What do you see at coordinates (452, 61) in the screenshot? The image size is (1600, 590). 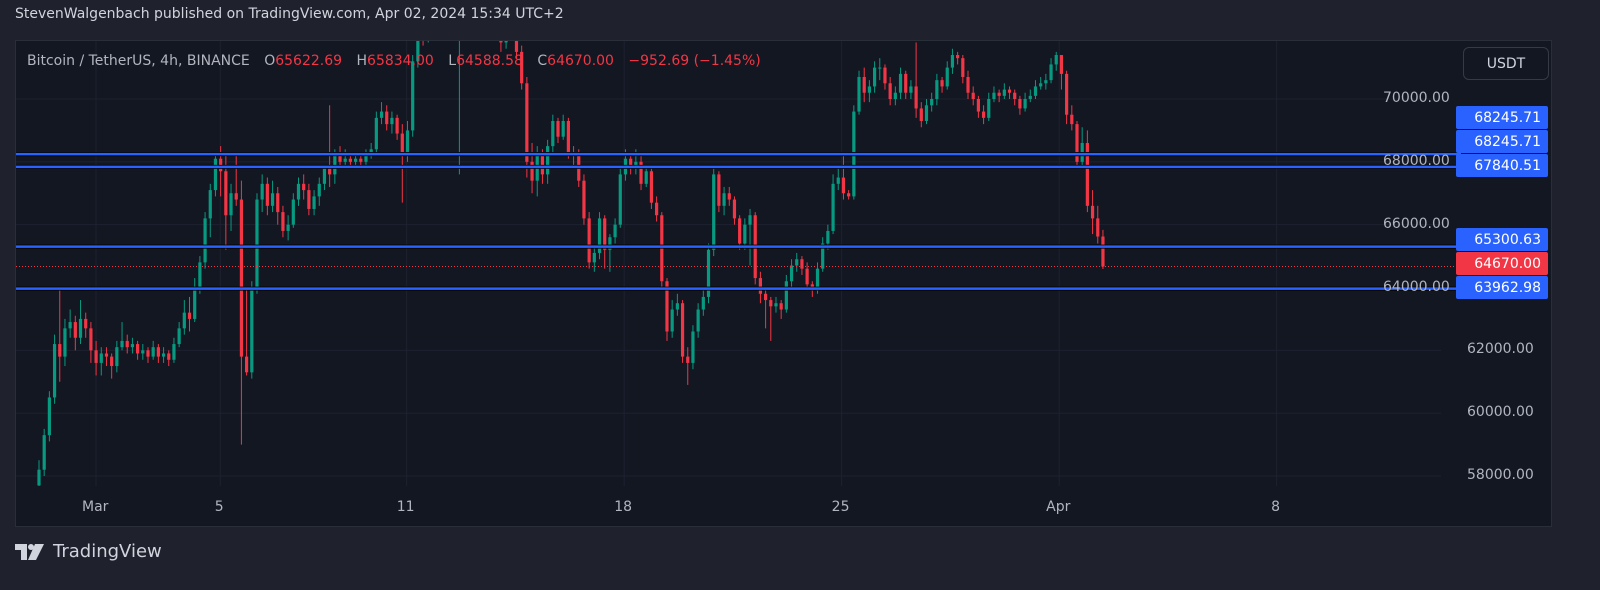 I see `low-label: L` at bounding box center [452, 61].